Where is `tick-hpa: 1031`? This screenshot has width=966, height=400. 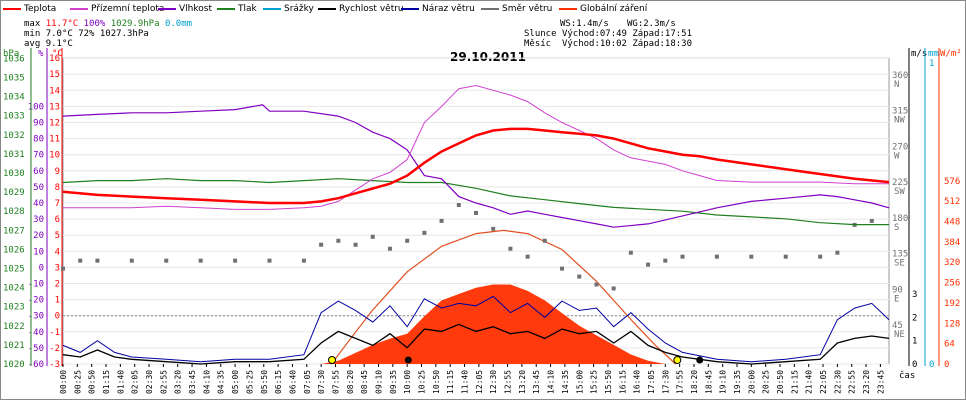
tick-hpa: 1031 is located at coordinates (14, 155).